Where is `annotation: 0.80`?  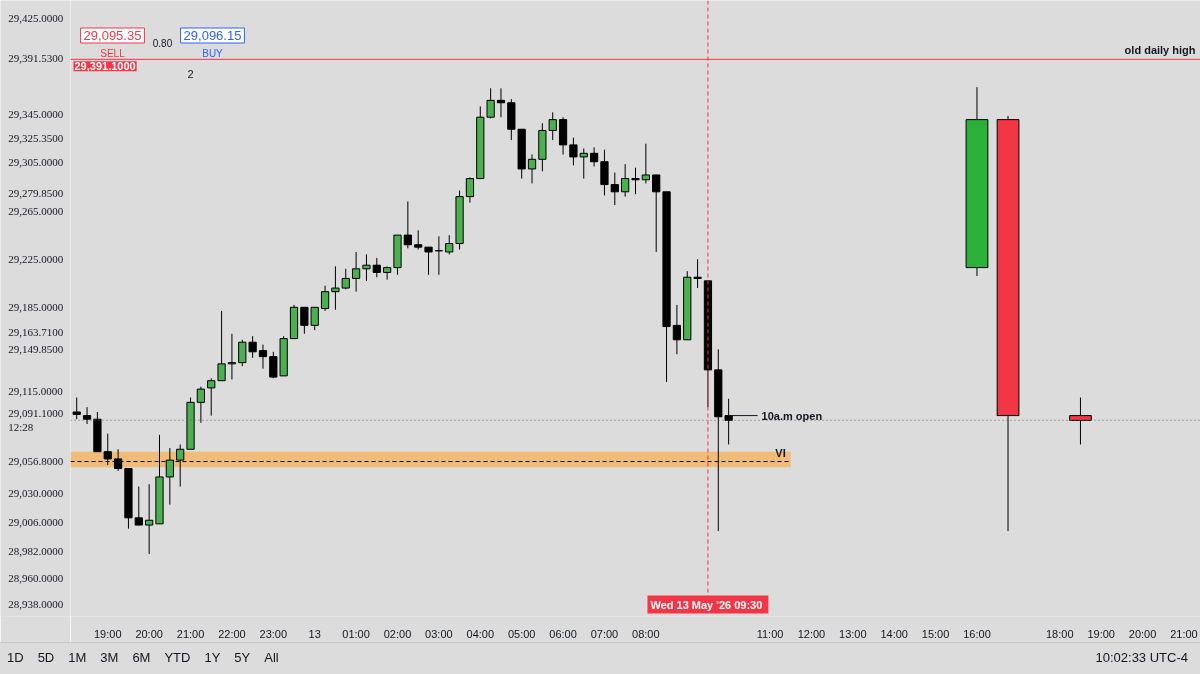 annotation: 0.80 is located at coordinates (162, 43).